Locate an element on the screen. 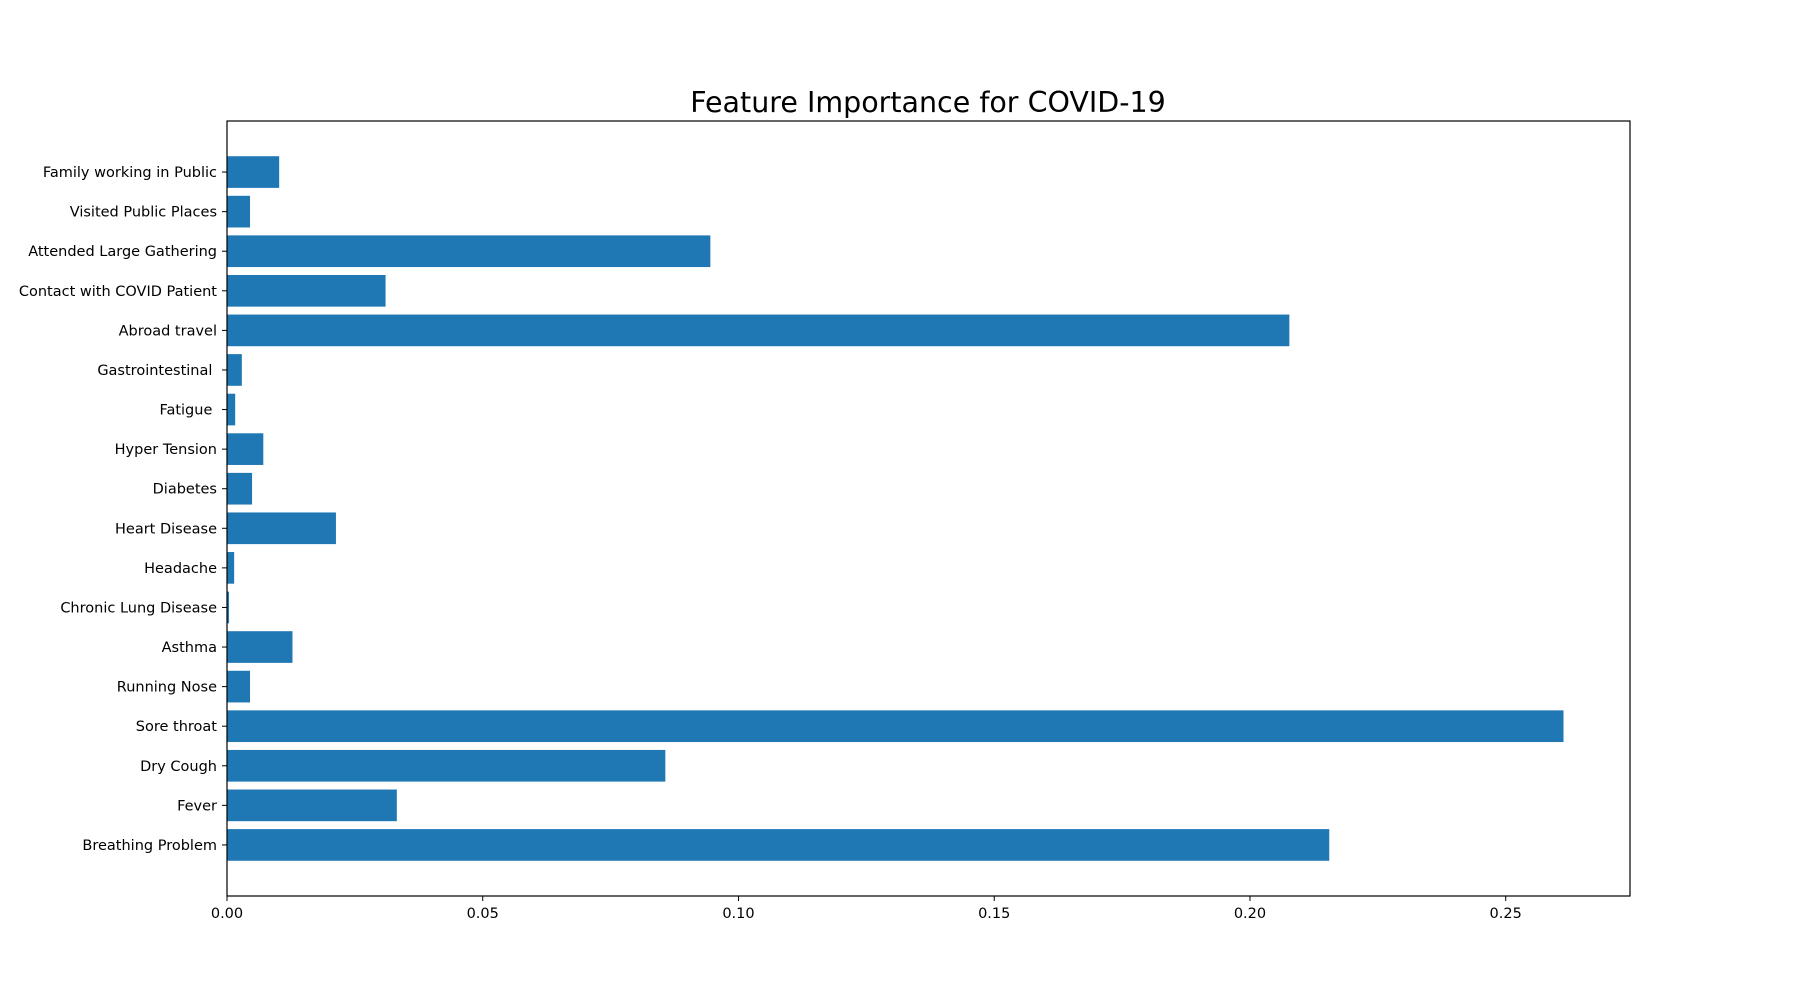  bar-diabetes is located at coordinates (240, 488).